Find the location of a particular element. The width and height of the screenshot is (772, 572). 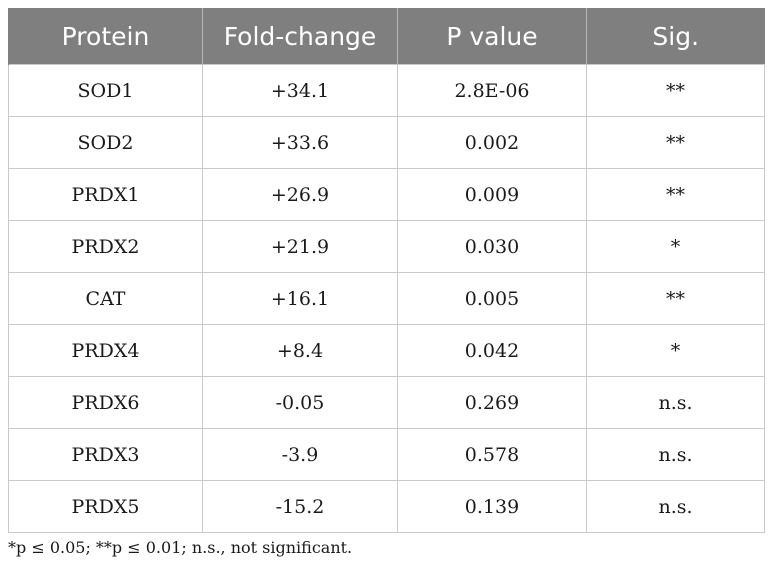

table-row: CAT +16.1 0.005 ** is located at coordinates (386, 298).